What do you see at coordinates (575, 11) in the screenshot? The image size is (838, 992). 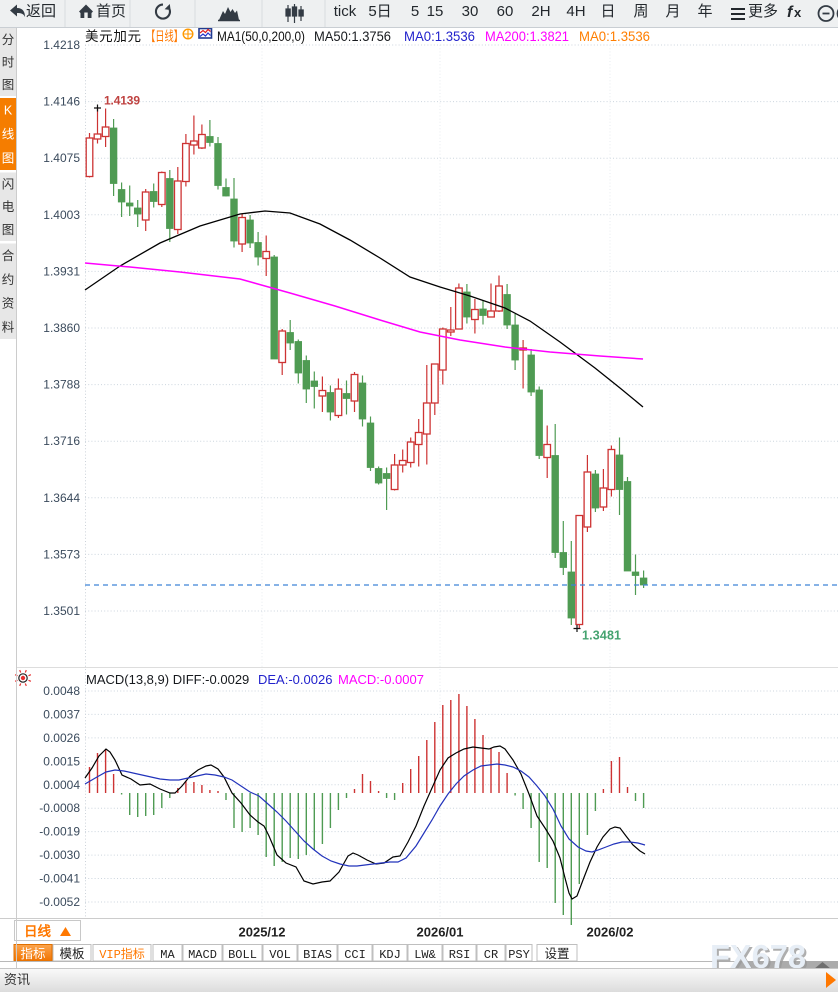 I see `svg-text: 4H` at bounding box center [575, 11].